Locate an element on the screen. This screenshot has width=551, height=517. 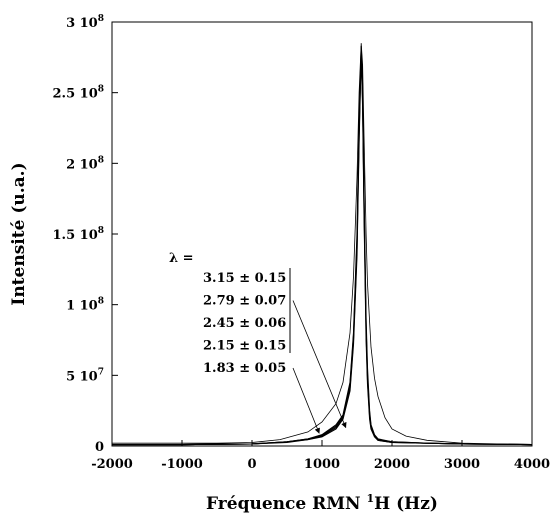
y-tick-label: 5 107 is located at coordinates (85, 375).